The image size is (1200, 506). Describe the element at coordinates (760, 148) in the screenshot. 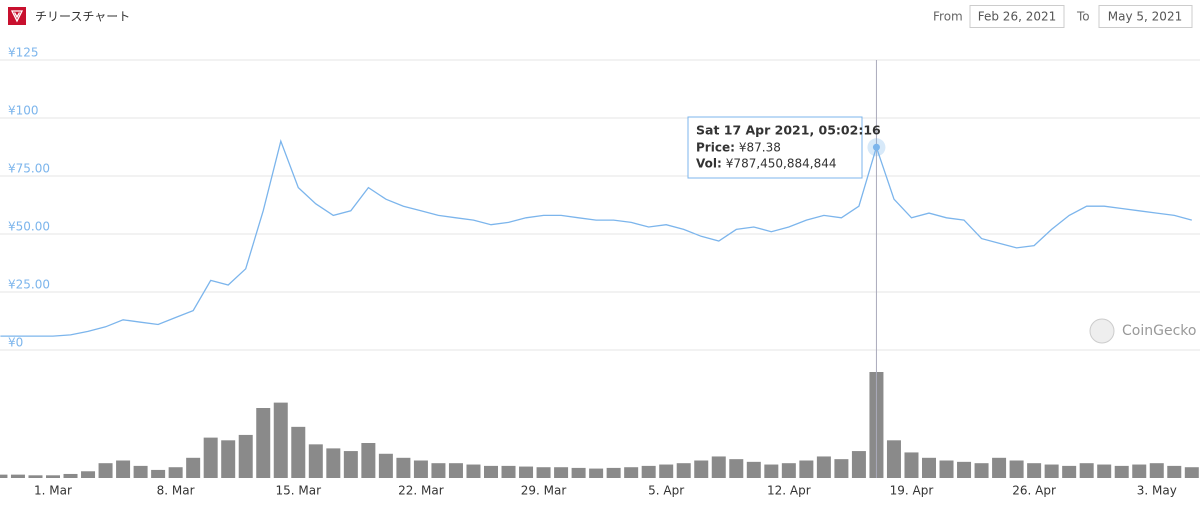

I see `tooltip-value: ¥87.38` at that location.